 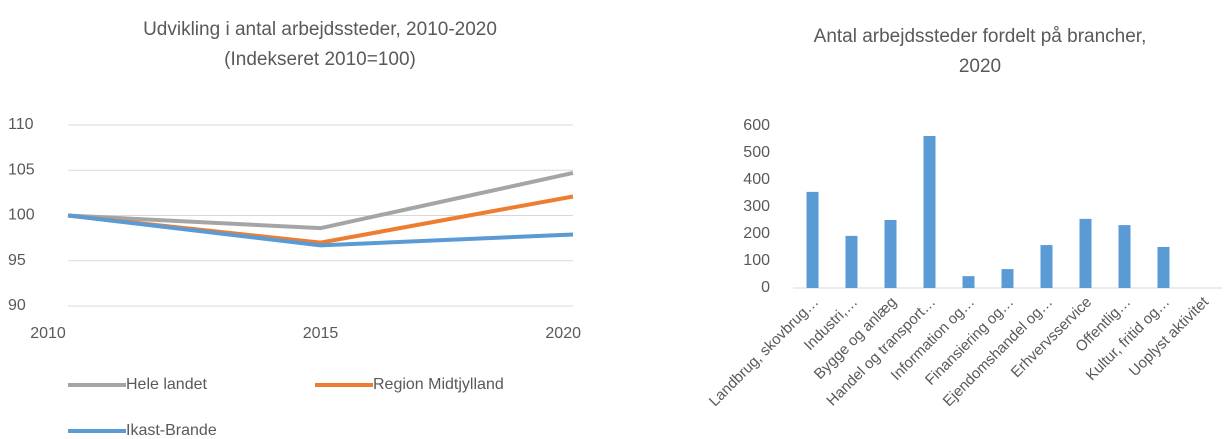 I want to click on y-tick-label: 600, so click(x=756, y=125).